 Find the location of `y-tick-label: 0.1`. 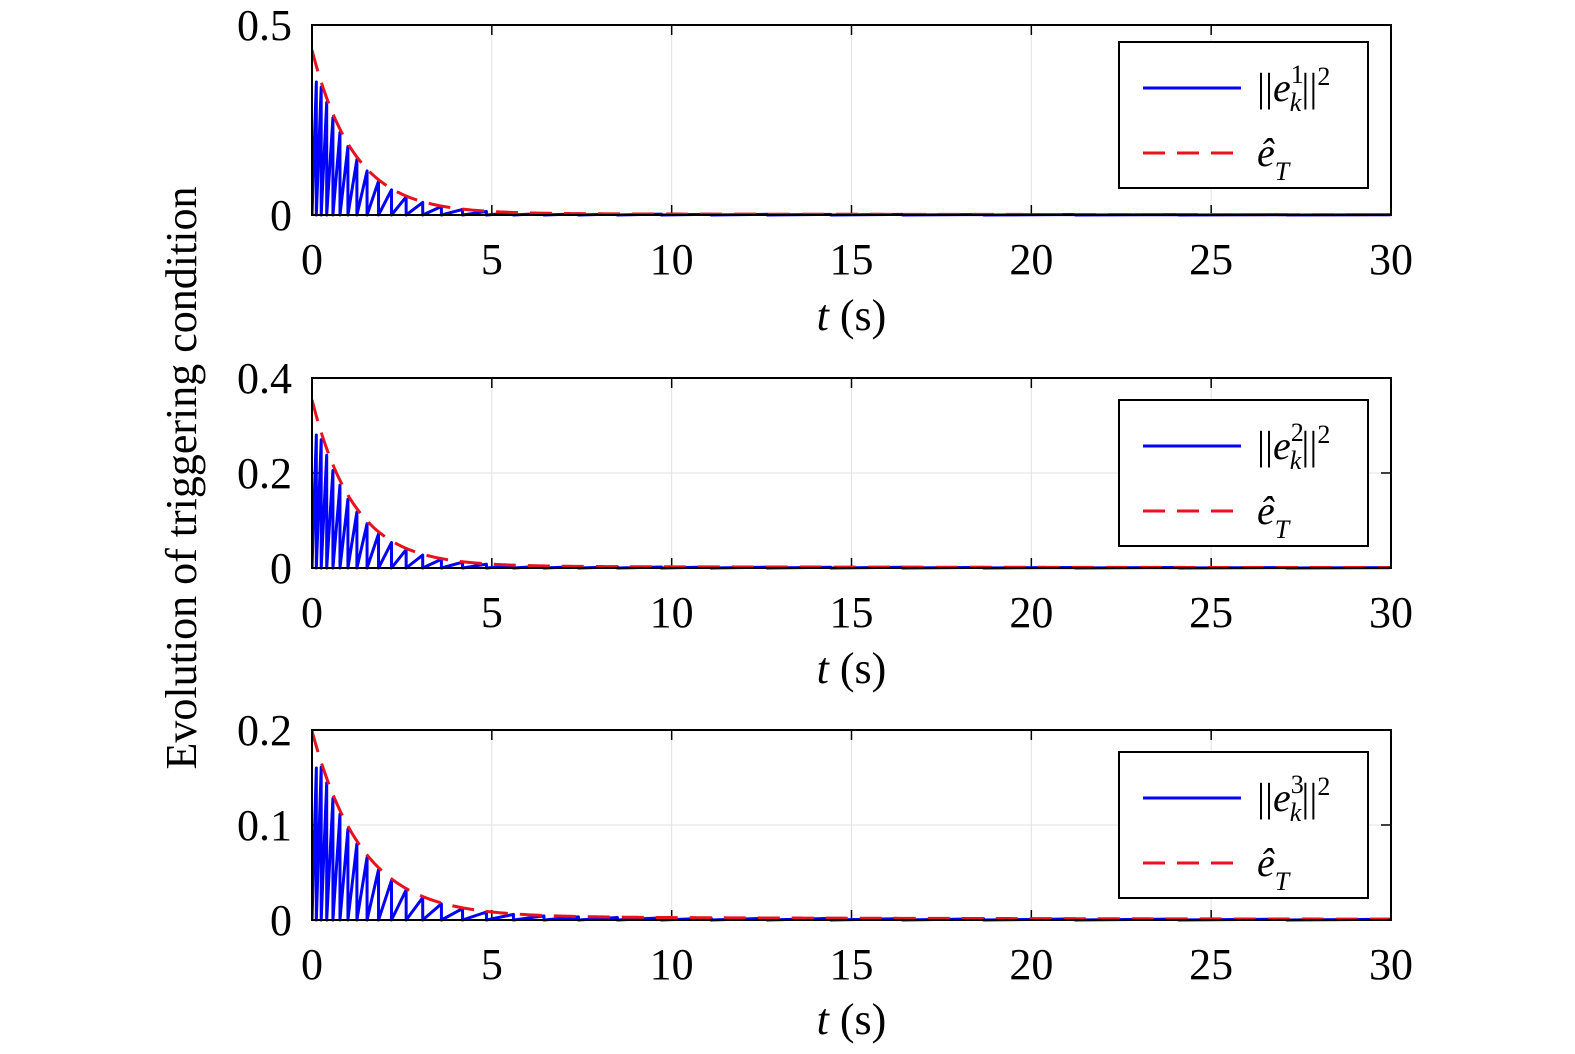

y-tick-label: 0.1 is located at coordinates (264, 825).